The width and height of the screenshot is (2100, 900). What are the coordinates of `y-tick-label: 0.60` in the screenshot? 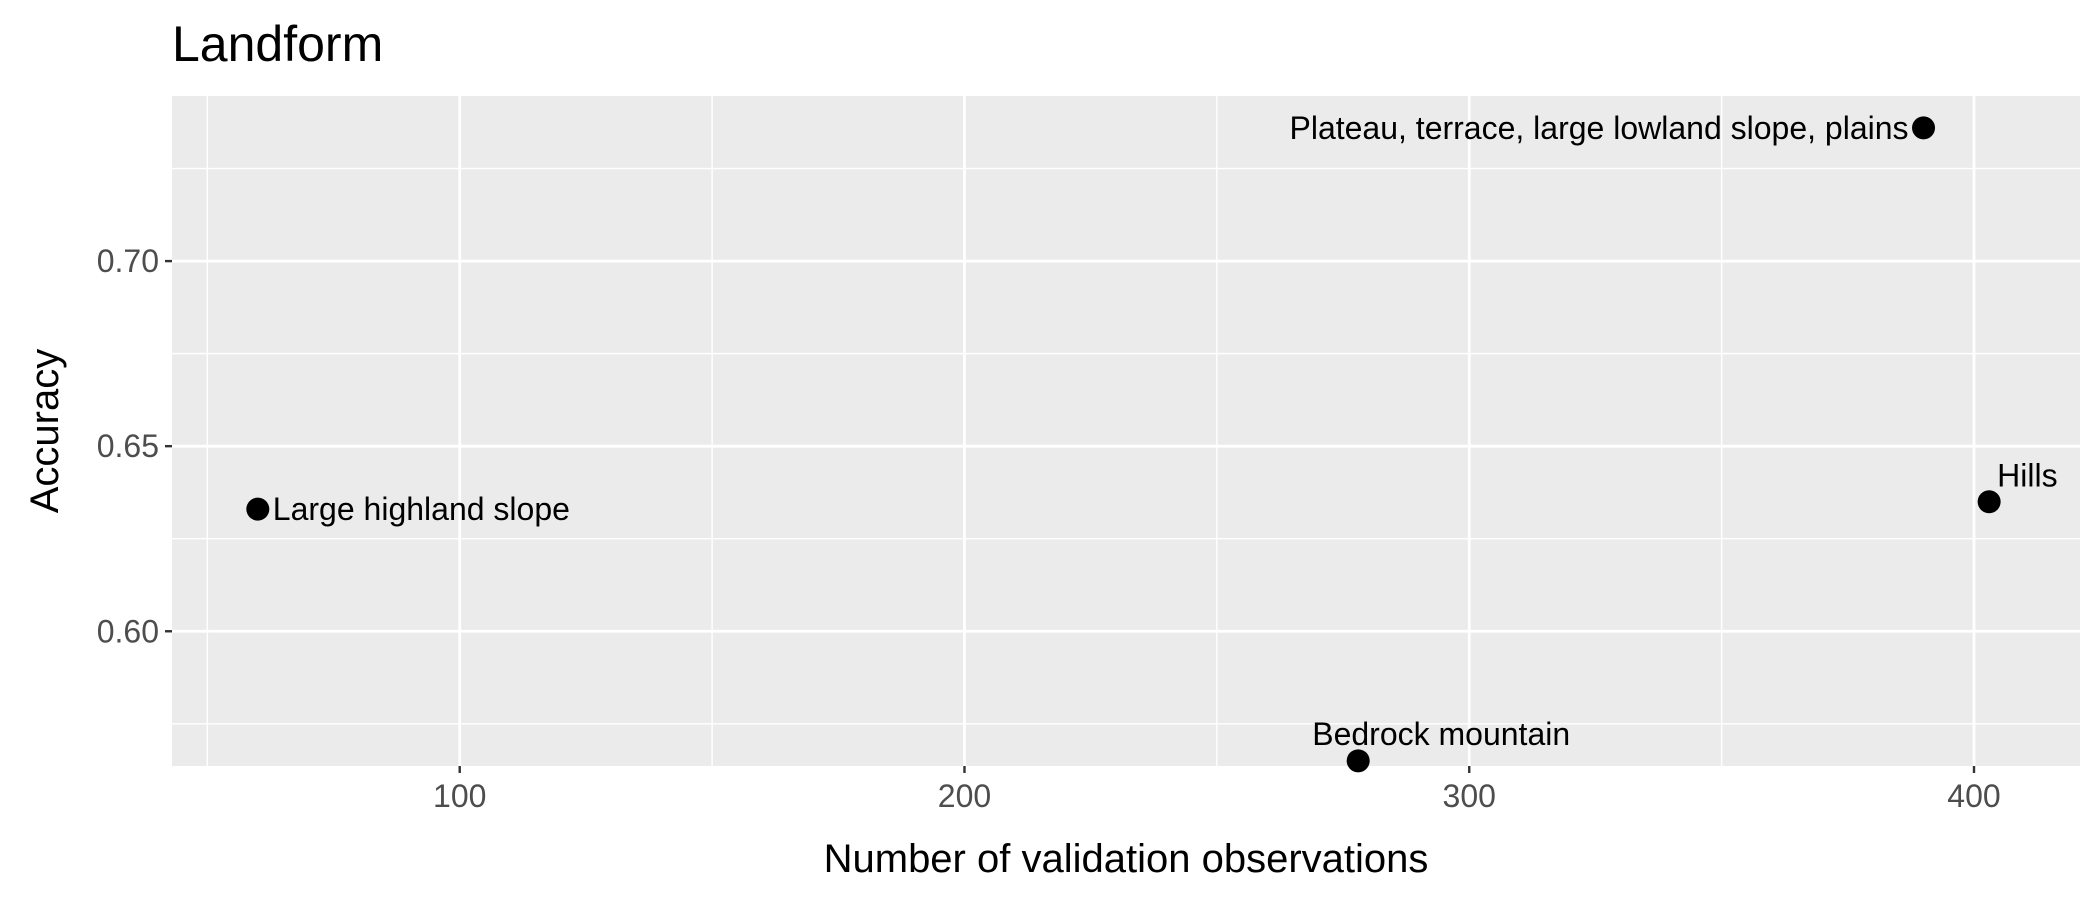 It's located at (128, 631).